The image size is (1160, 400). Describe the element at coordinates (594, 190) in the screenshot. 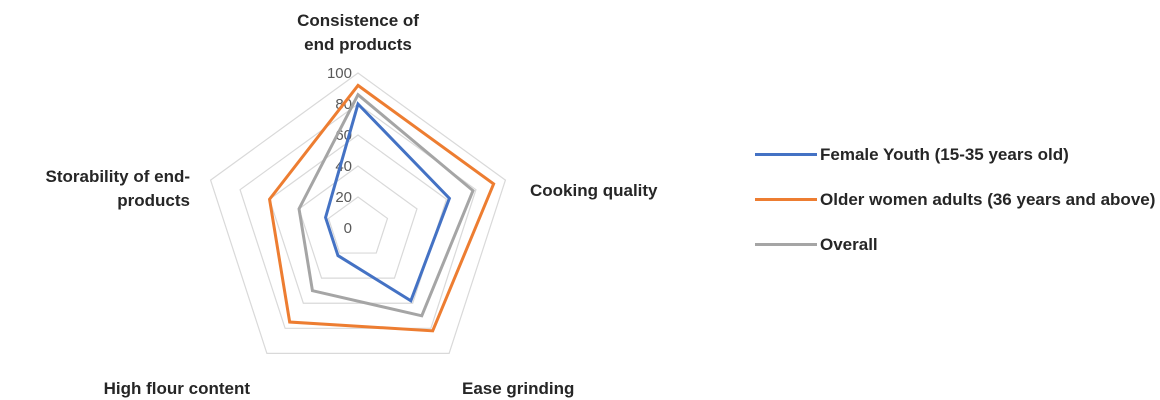

I see `axis-label-1: Cooking quality` at that location.